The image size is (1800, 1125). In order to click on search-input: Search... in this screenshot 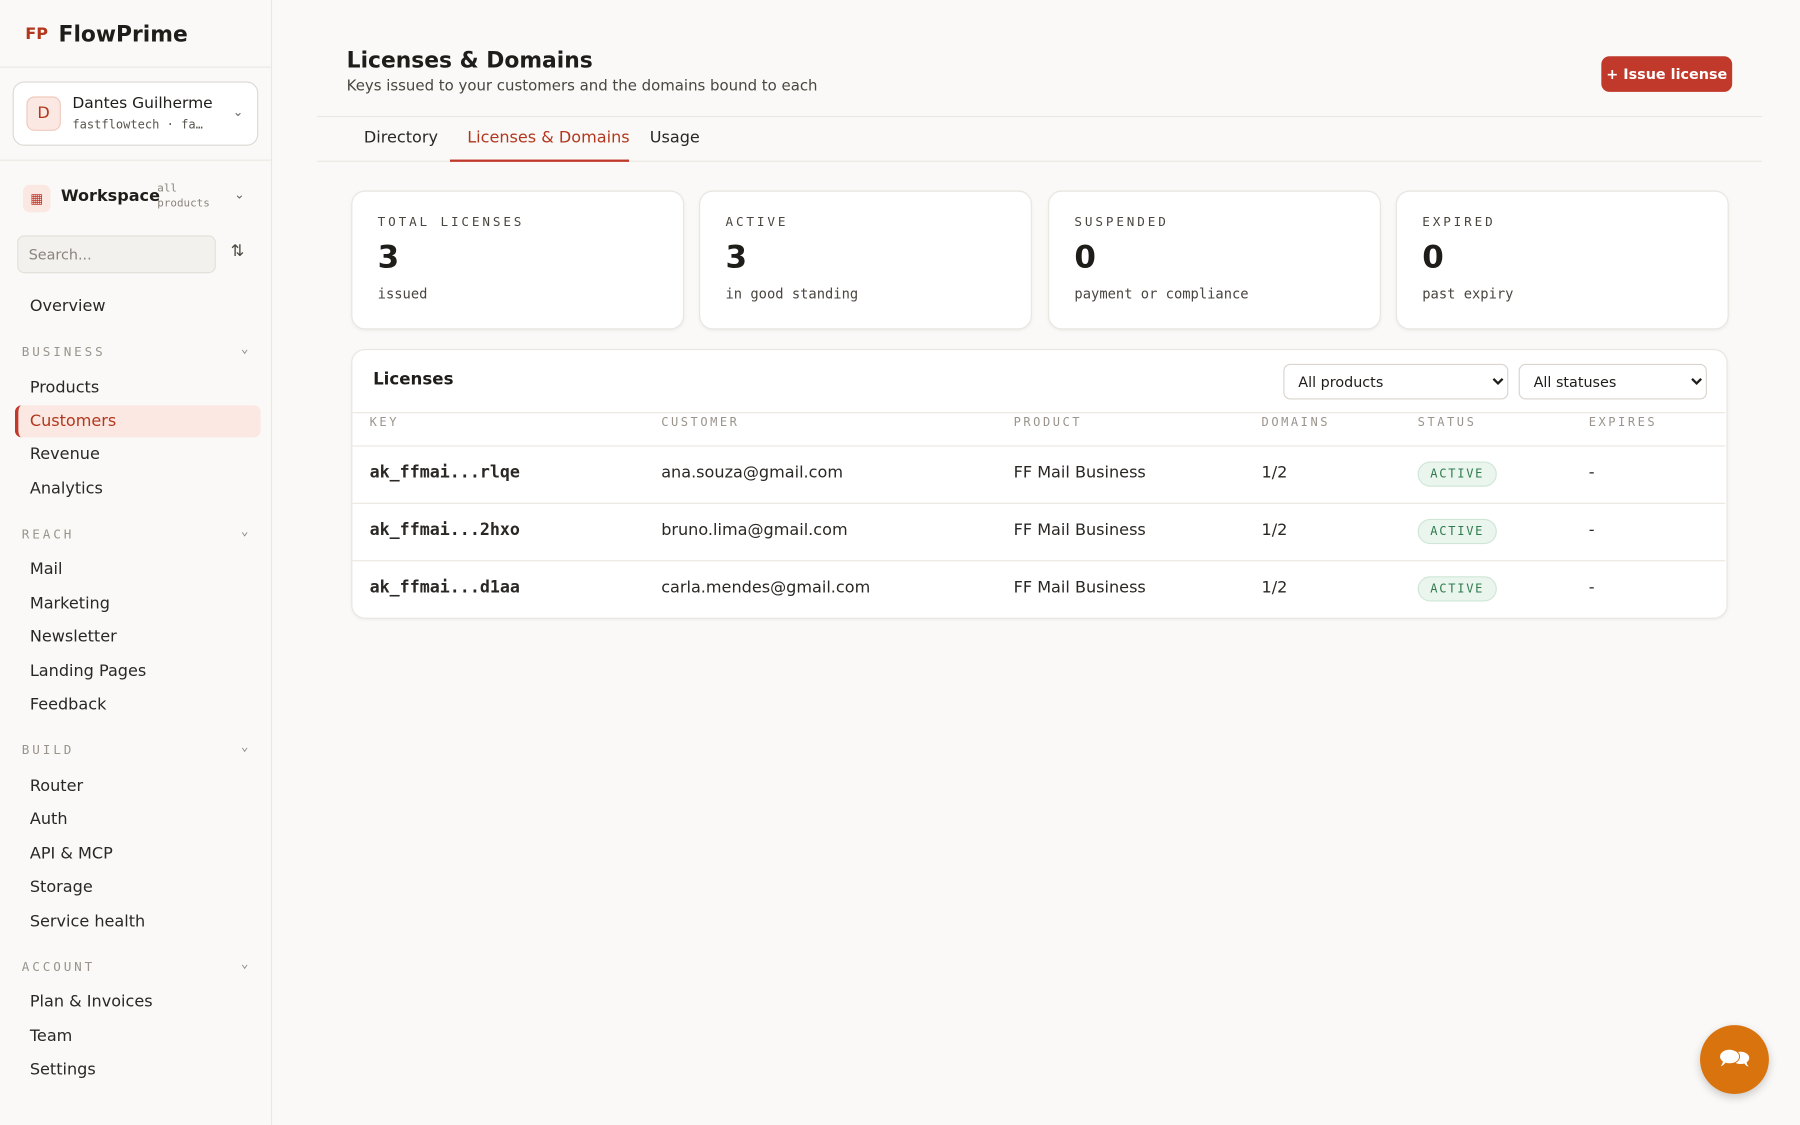, I will do `click(116, 254)`.